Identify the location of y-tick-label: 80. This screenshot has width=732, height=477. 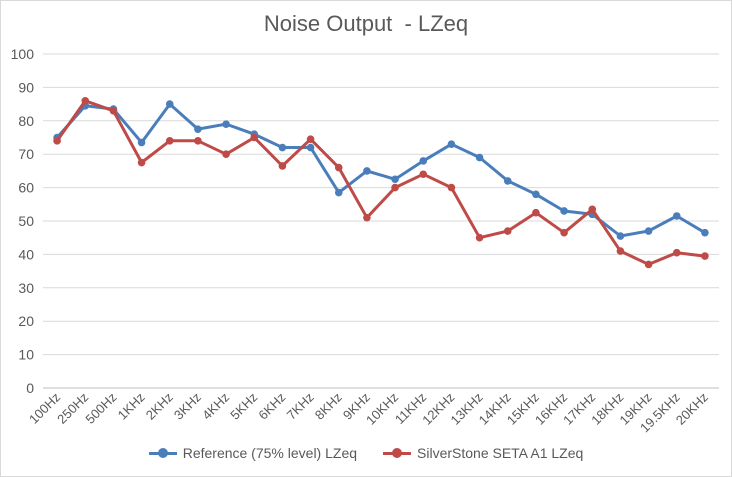
(26, 121).